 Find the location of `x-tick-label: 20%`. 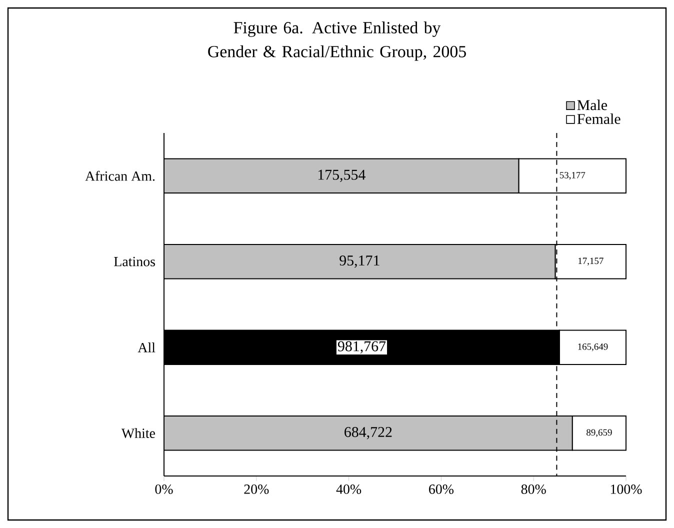

x-tick-label: 20% is located at coordinates (256, 489).